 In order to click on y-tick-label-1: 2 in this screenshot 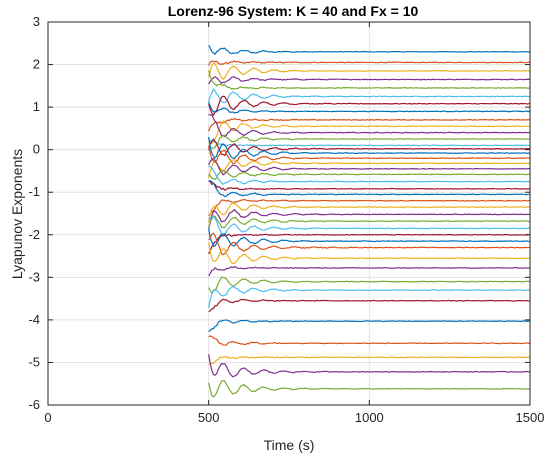, I will do `click(36, 64)`.